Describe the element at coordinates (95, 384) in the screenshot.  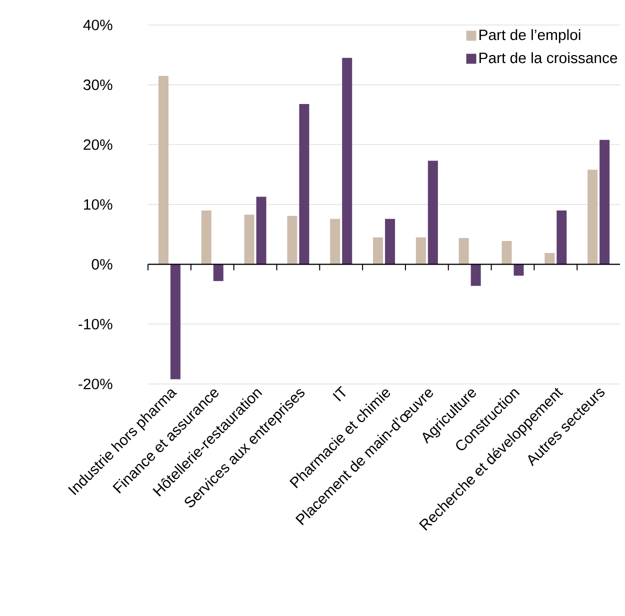
I see `y-tick-label: -20%` at that location.